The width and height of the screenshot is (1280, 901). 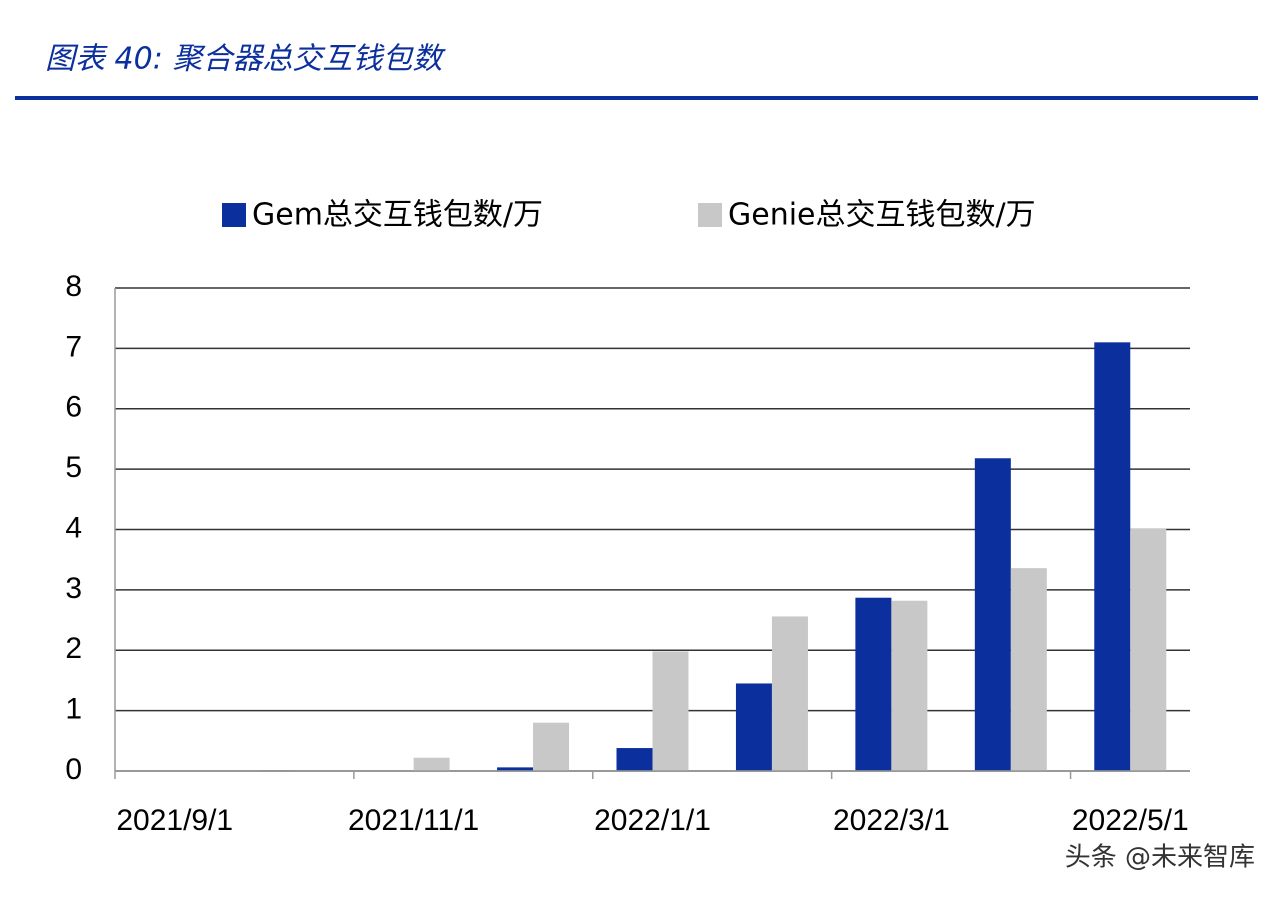 What do you see at coordinates (73, 588) in the screenshot?
I see `y-tick-label: 3` at bounding box center [73, 588].